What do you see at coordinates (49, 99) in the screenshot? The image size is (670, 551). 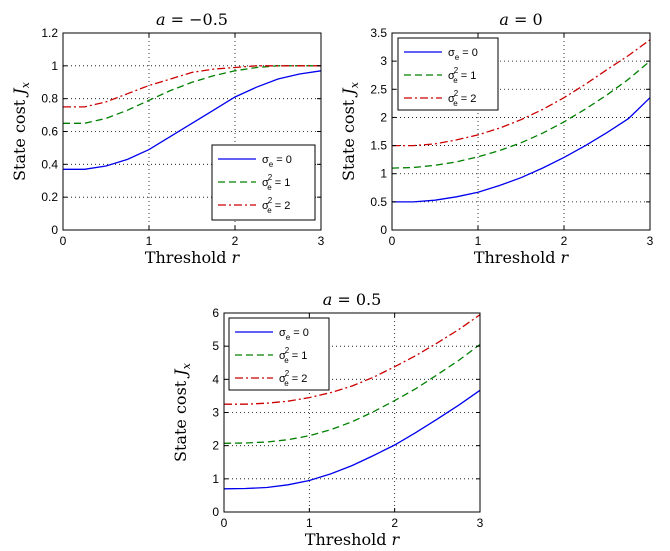 I see `y-tick-label: 0.8` at bounding box center [49, 99].